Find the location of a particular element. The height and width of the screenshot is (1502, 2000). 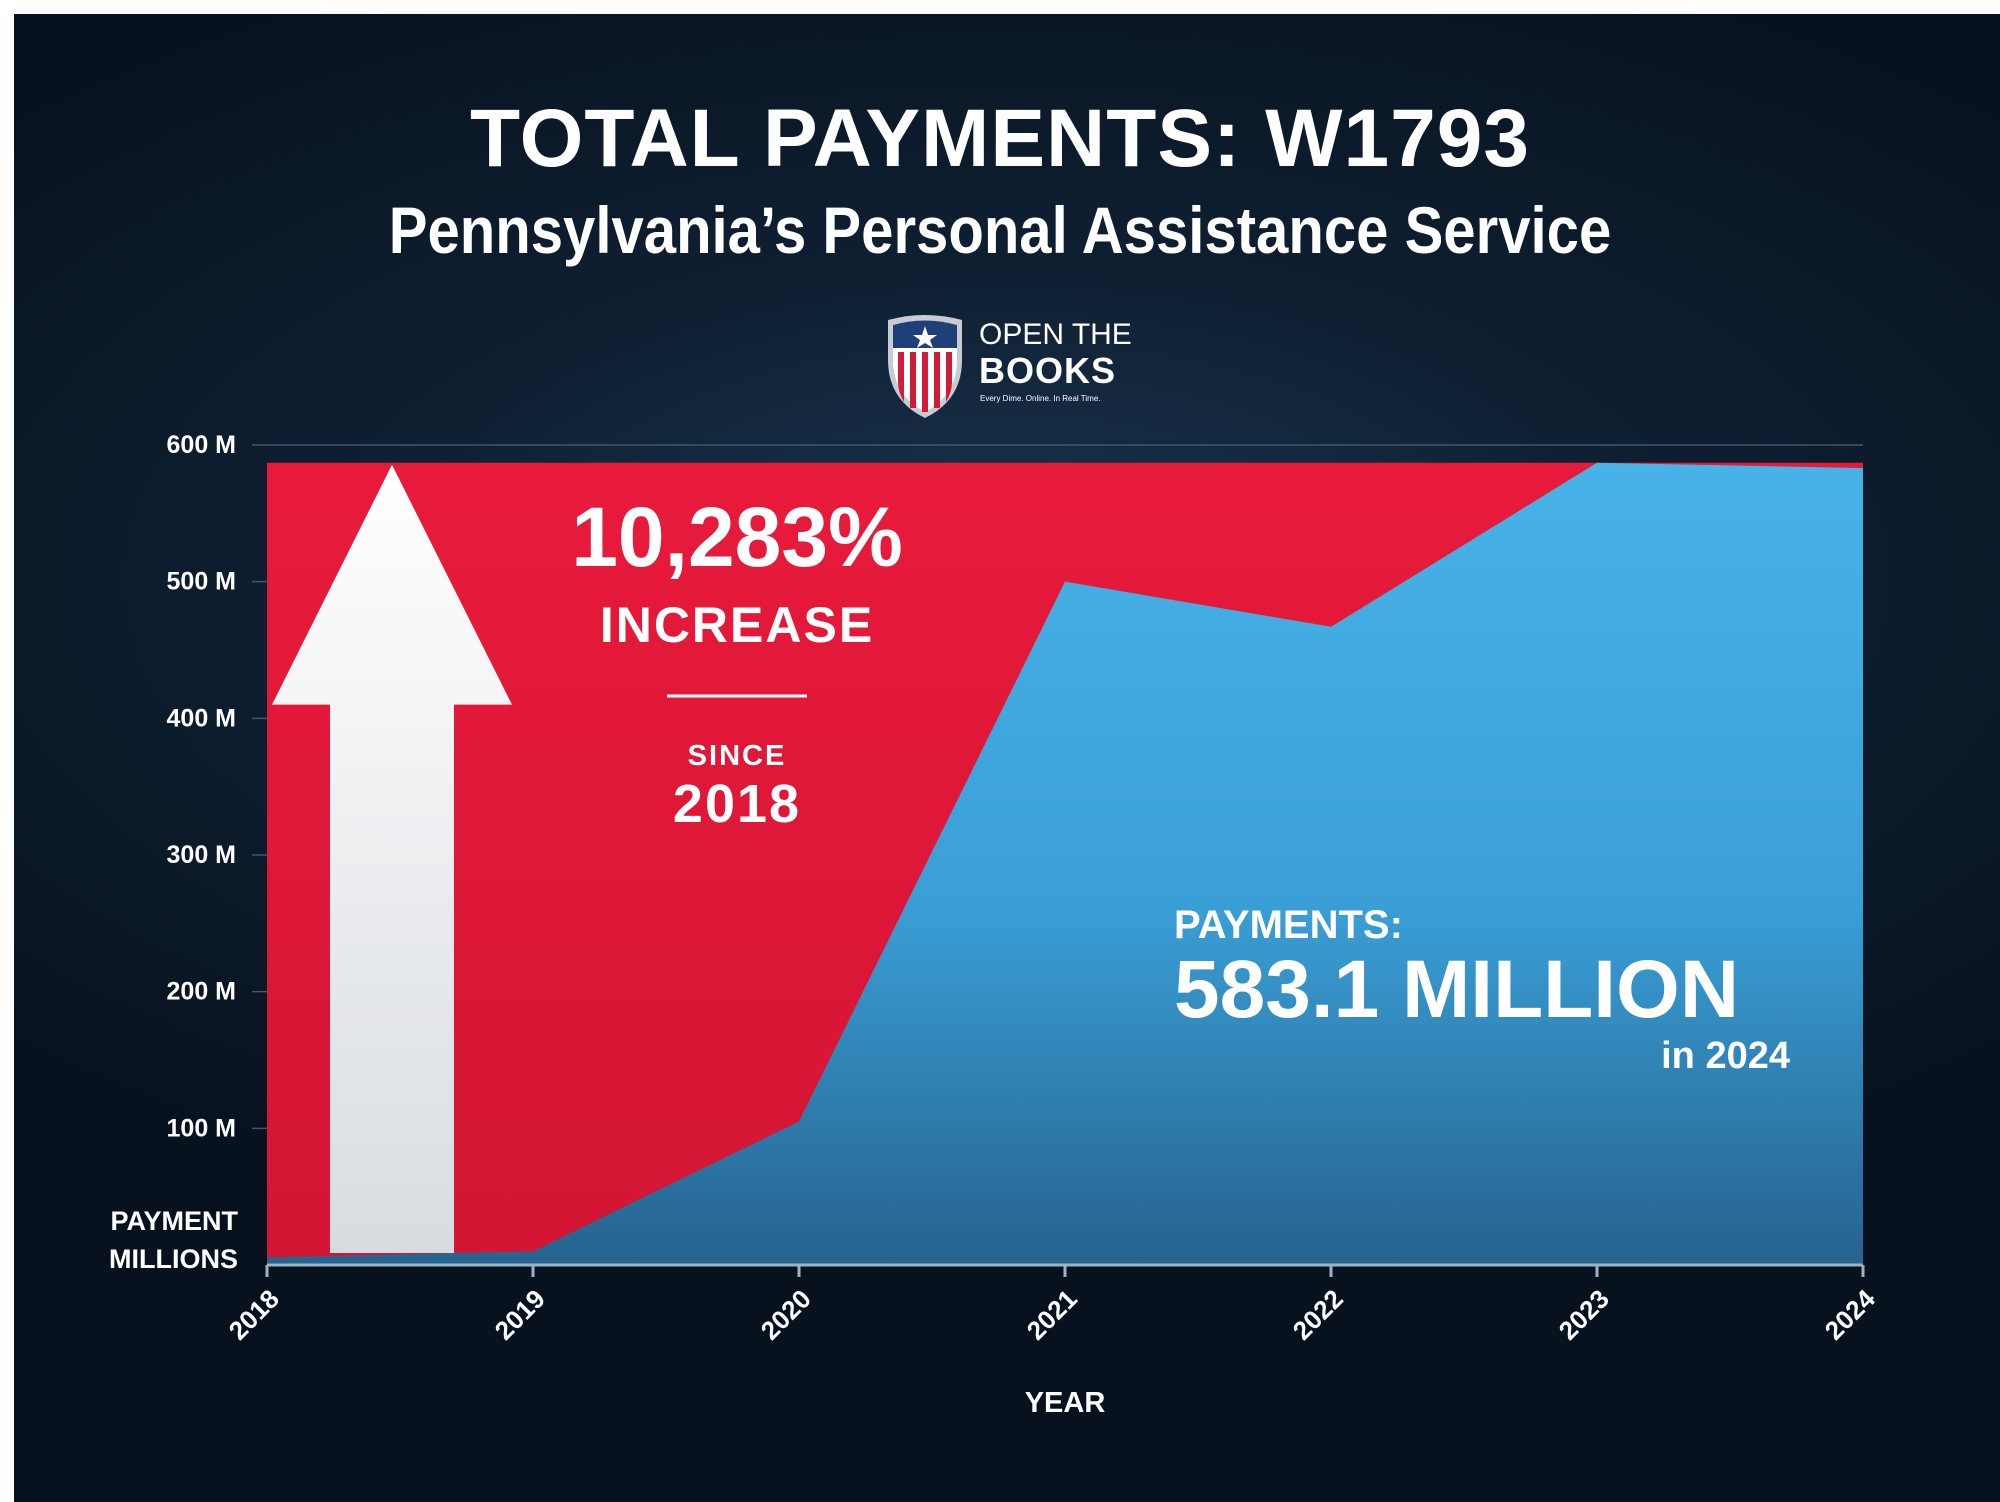

x-tick-label: 2019 is located at coordinates (520, 1315).